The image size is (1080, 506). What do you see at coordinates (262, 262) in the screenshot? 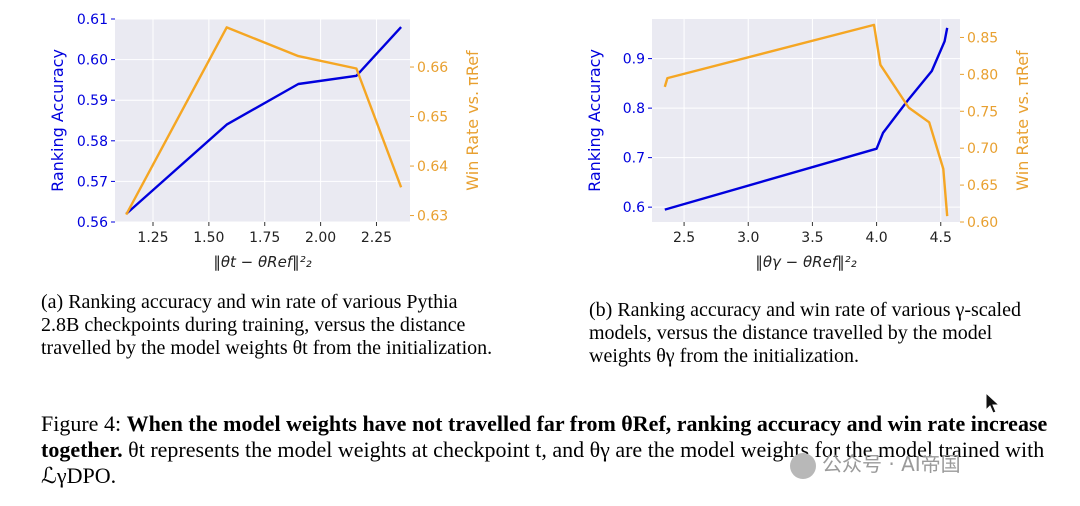
I see `x-axis-label: ‖θt − θRef‖²₂` at bounding box center [262, 262].